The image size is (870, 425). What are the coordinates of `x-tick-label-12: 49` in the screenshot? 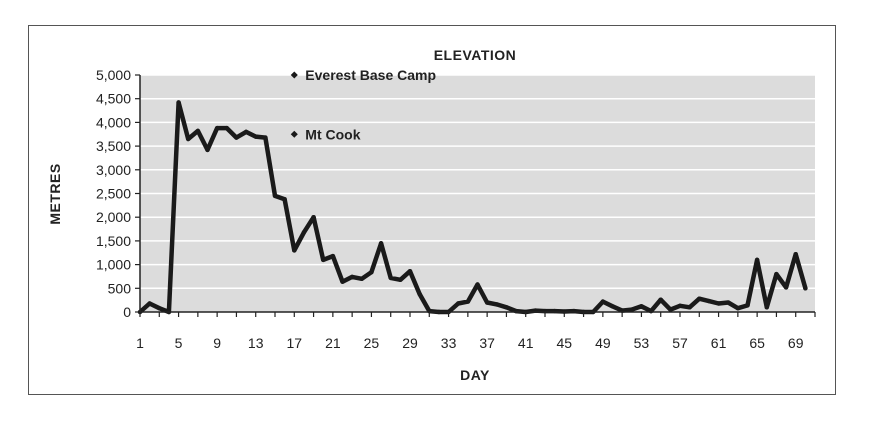 It's located at (603, 343).